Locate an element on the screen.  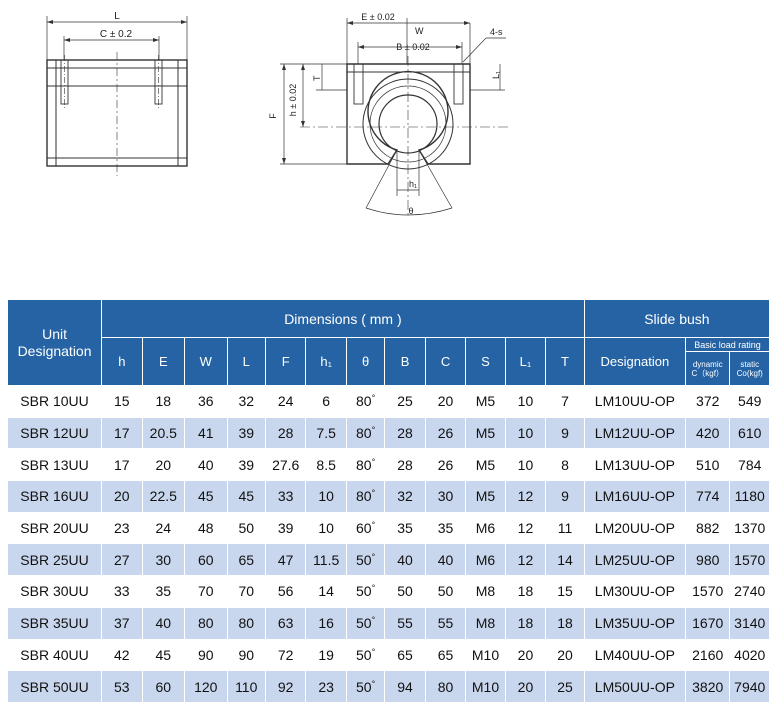
cell-T: 9 is located at coordinates (565, 496).